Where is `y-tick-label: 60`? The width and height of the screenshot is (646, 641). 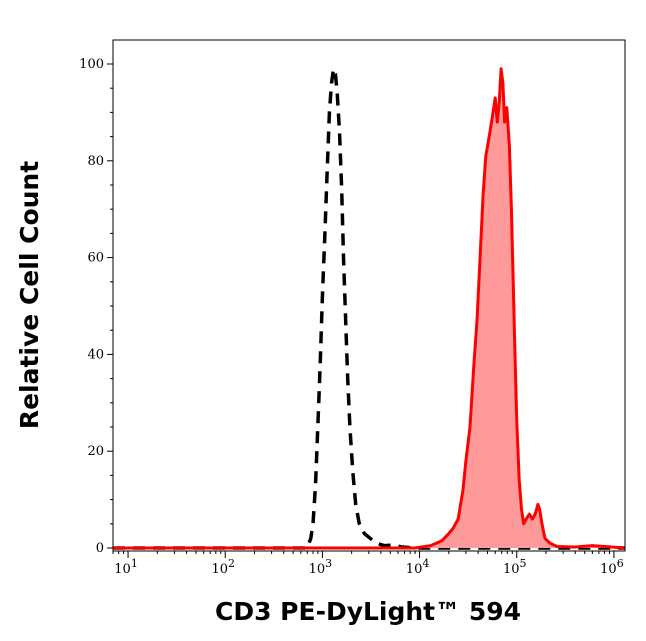 y-tick-label: 60 is located at coordinates (95, 258).